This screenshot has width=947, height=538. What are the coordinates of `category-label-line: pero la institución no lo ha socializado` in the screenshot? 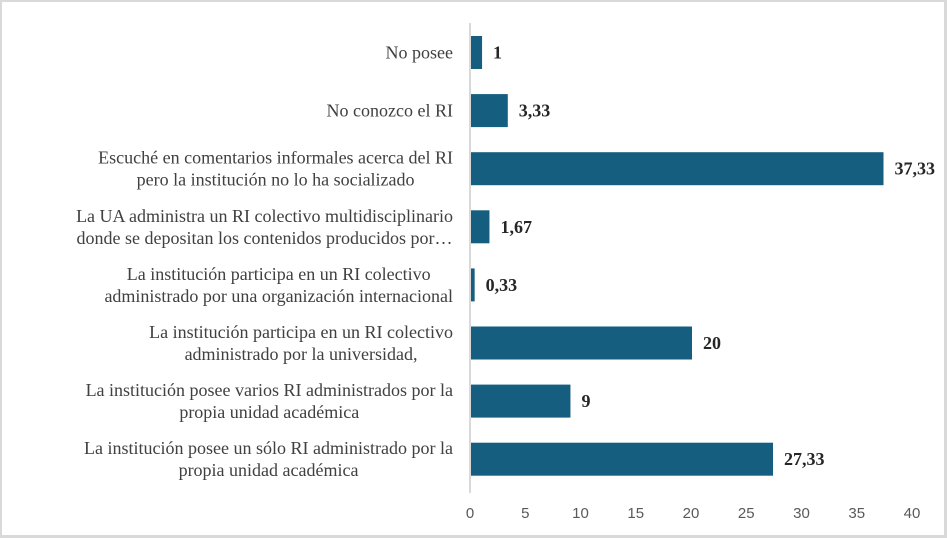 It's located at (276, 180).